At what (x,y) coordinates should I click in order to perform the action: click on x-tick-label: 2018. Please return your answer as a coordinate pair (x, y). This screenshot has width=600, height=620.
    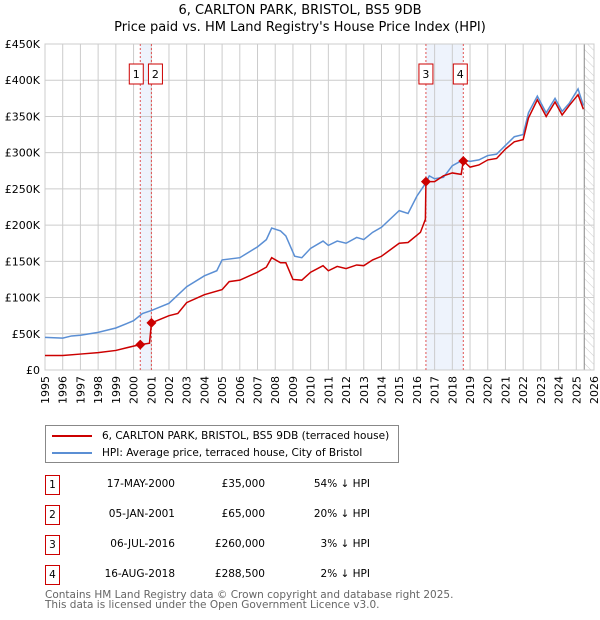
    Looking at the image, I should click on (452, 390).